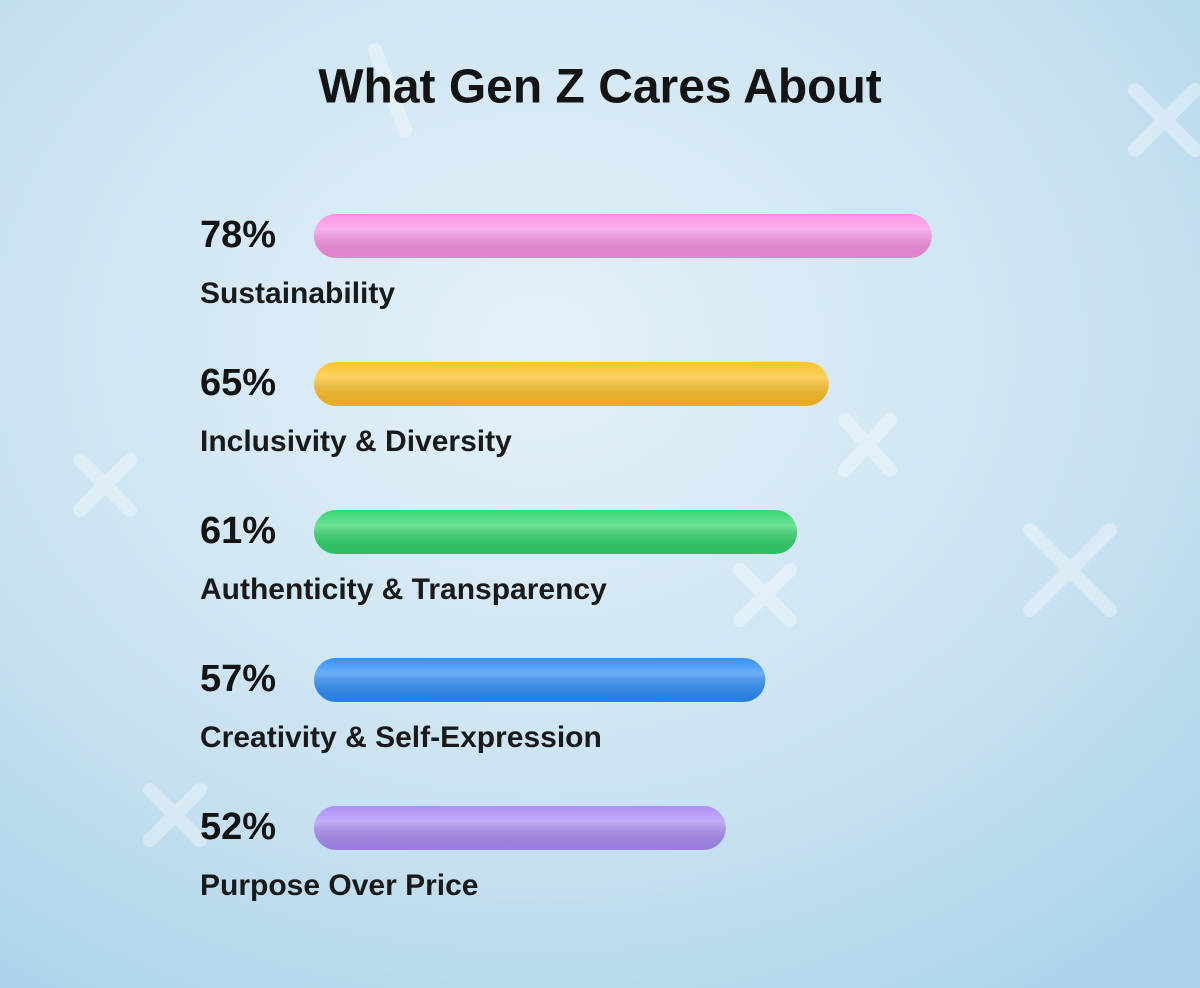 The width and height of the screenshot is (1200, 988). I want to click on value-label: 57%, so click(238, 679).